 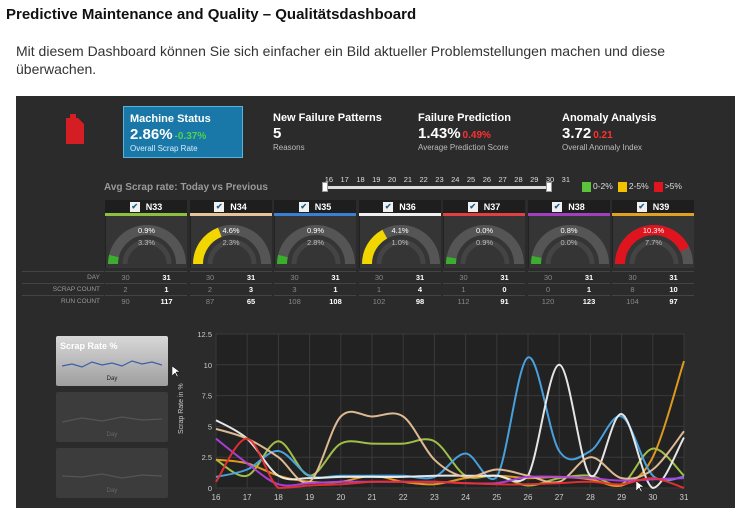 I want to click on kpi-delta: -0.37%, so click(x=190, y=136).